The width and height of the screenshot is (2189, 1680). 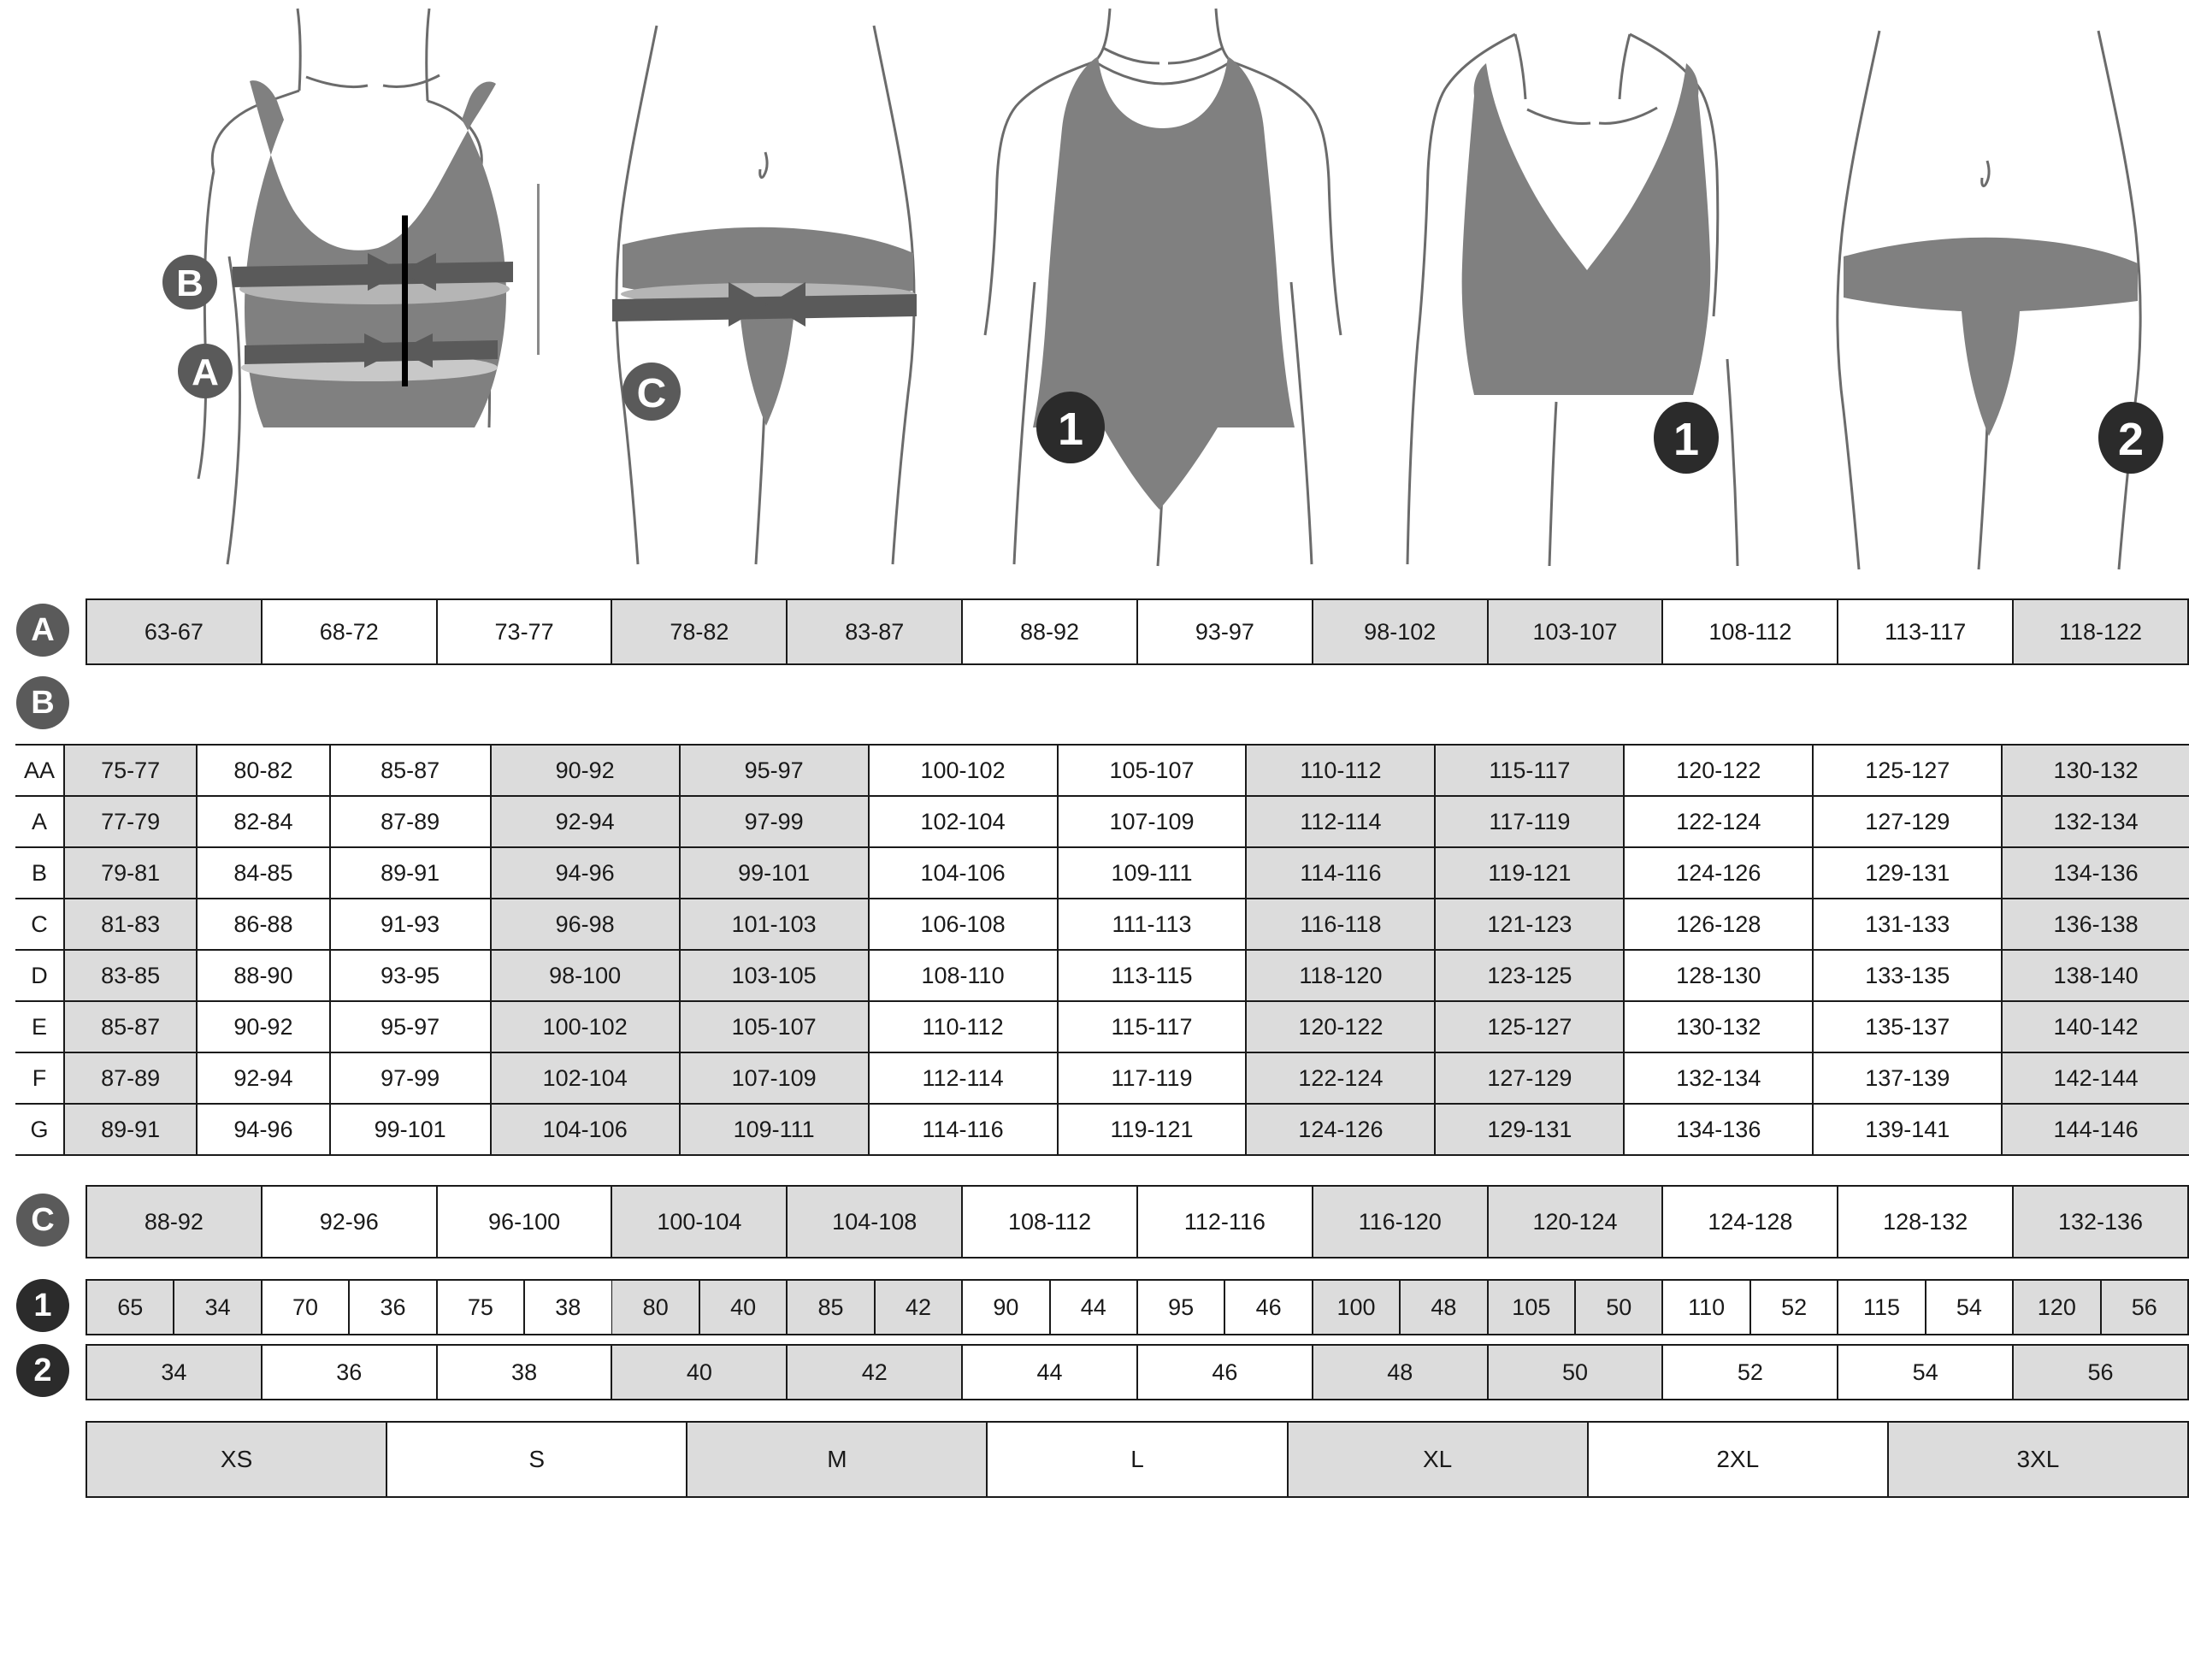 I want to click on cup-value-cell: 125-127, so click(x=1908, y=770).